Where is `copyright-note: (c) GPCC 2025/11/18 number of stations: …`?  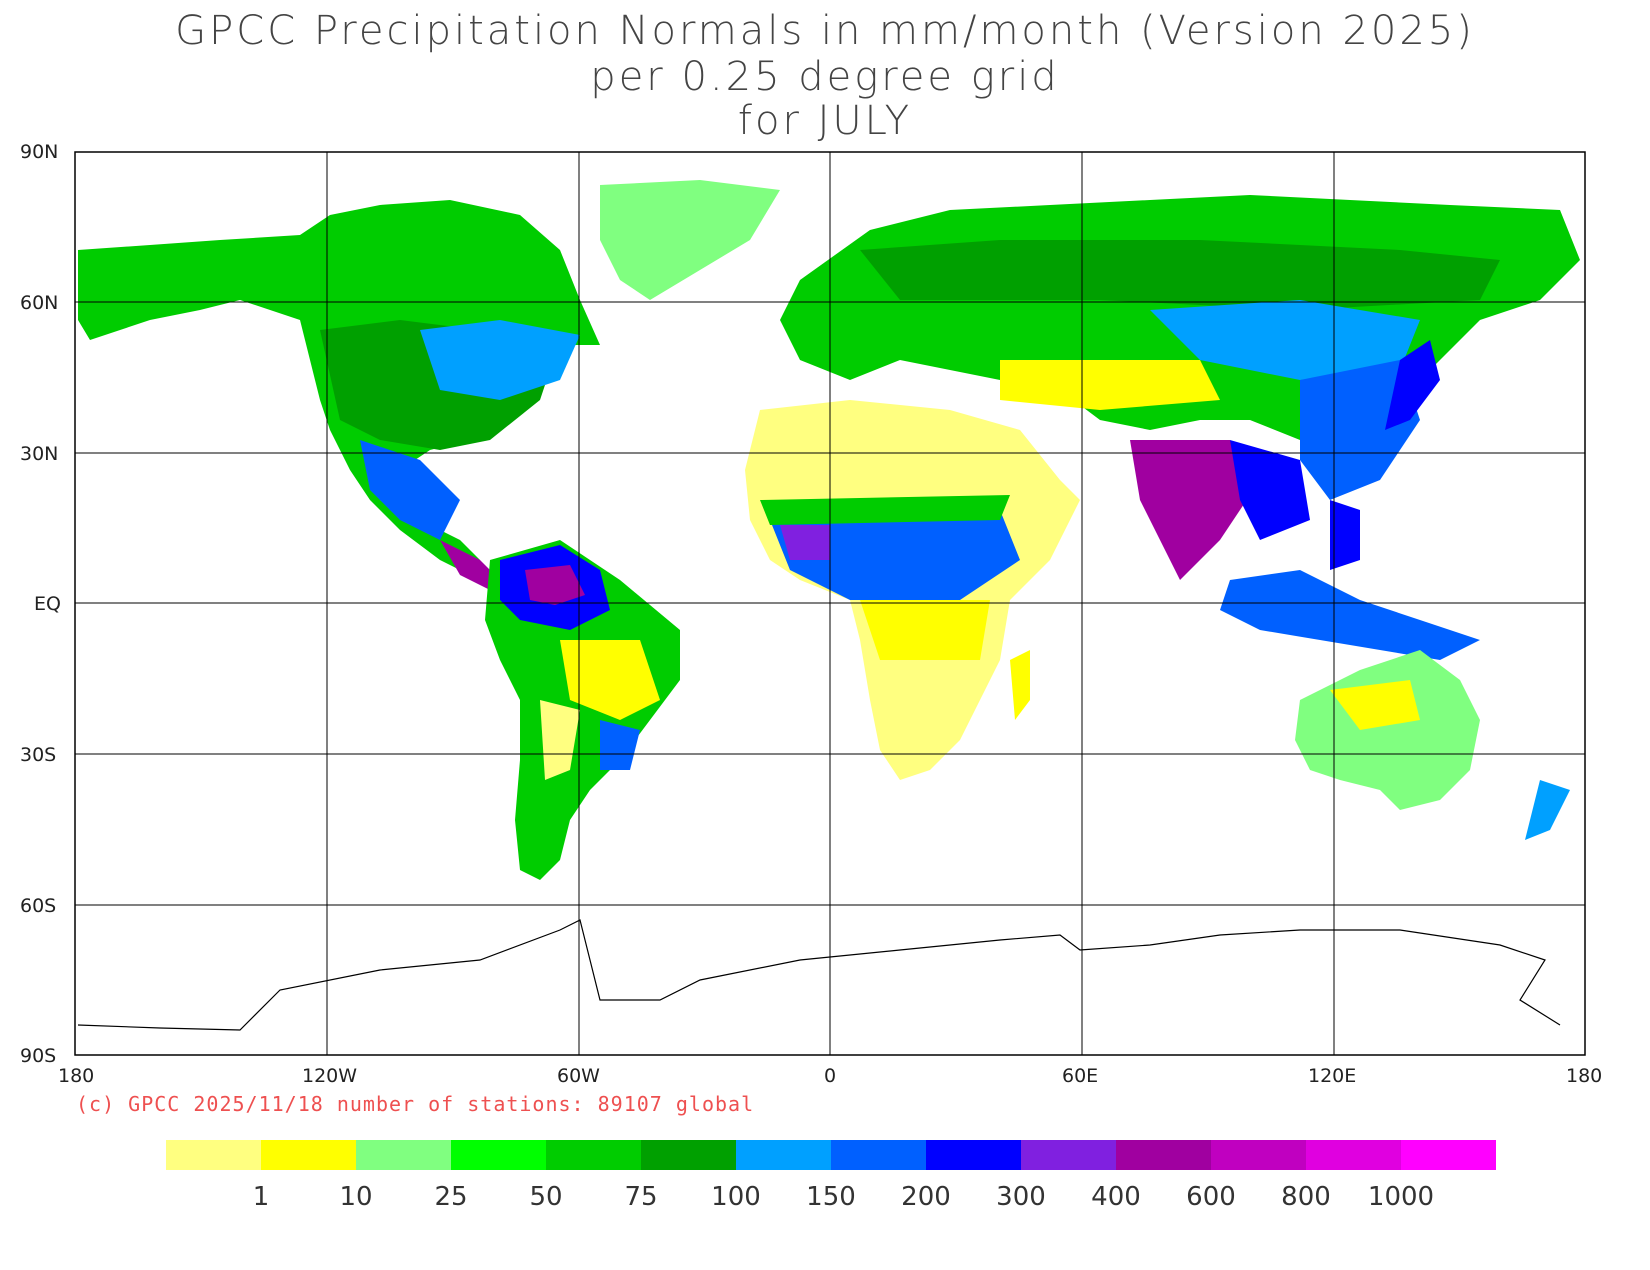
copyright-note: (c) GPCC 2025/11/18 number of stations: … is located at coordinates (415, 1104).